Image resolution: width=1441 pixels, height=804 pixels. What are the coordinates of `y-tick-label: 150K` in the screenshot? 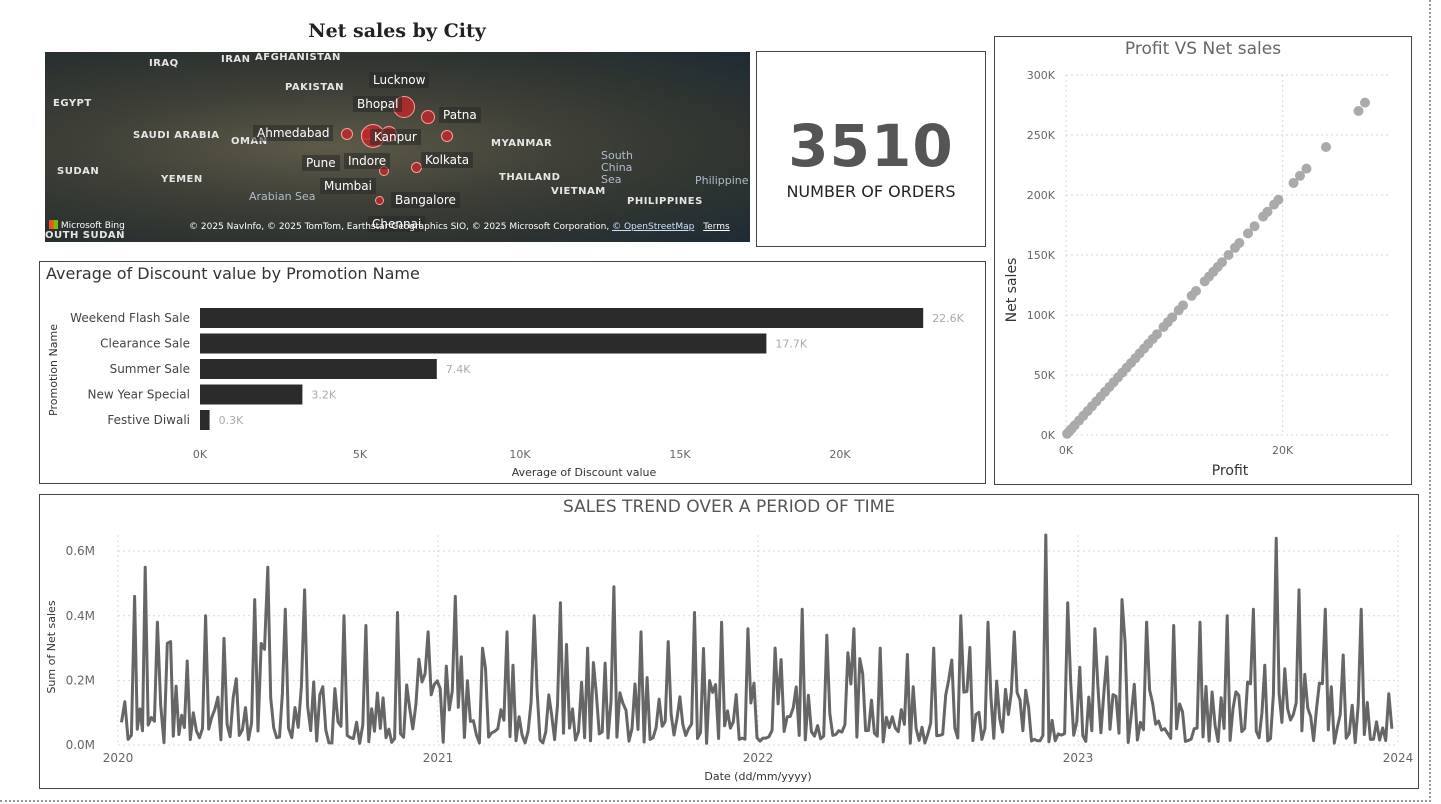 It's located at (1041, 255).